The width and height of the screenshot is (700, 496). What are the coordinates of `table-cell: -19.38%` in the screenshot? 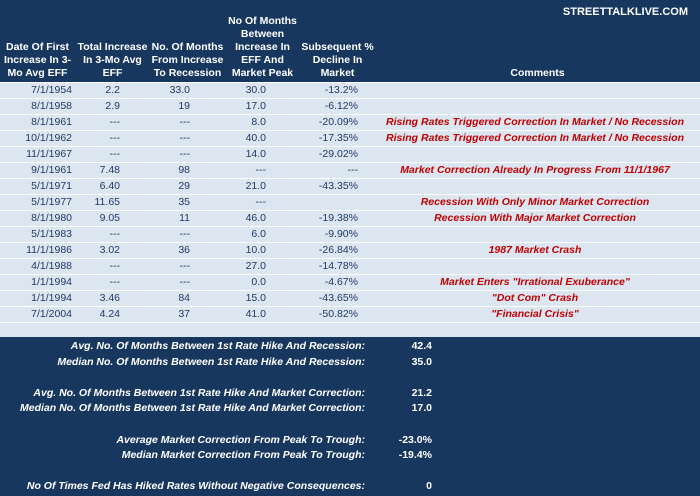 It's located at (338, 218).